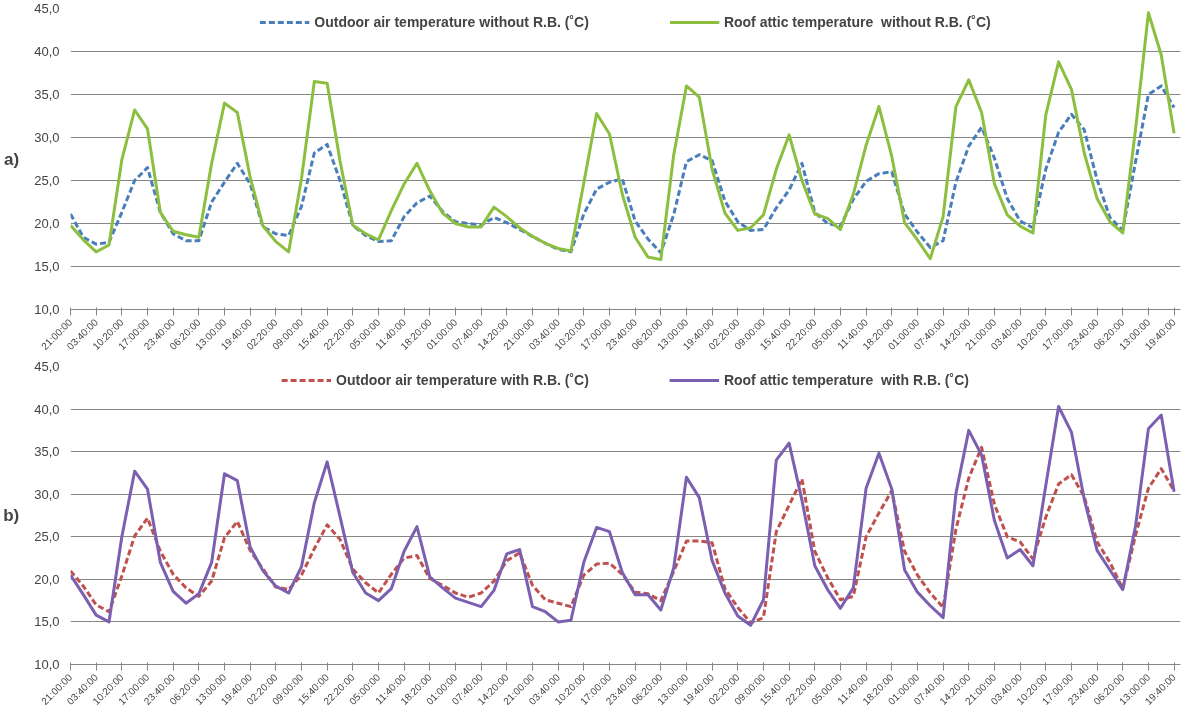 This screenshot has width=1203, height=717. Describe the element at coordinates (462, 380) in the screenshot. I see `legend-label: Outdoor air temperature with R.B. (˚C)` at that location.